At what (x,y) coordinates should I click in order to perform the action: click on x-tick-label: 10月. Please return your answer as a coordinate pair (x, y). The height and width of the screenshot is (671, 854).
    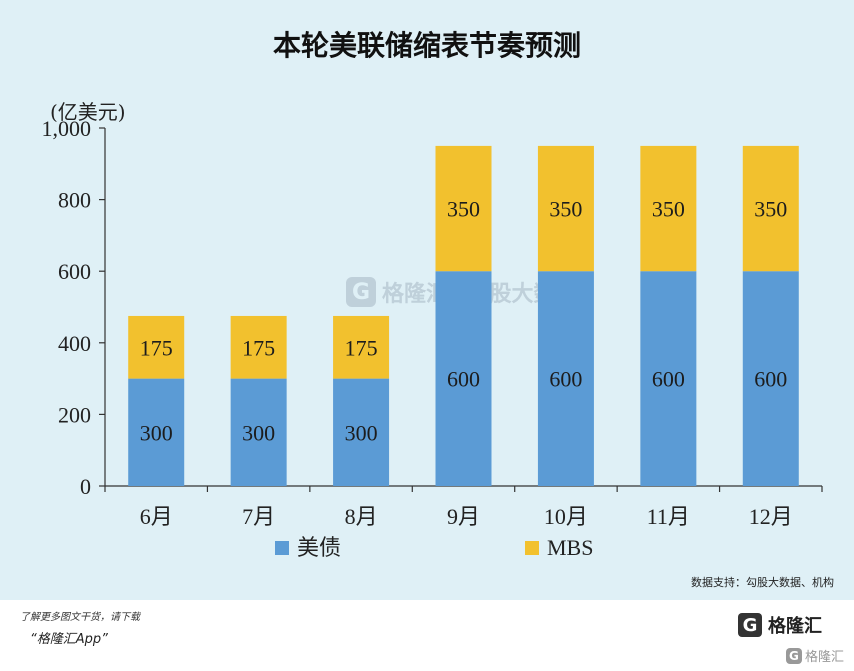
    Looking at the image, I should click on (566, 516).